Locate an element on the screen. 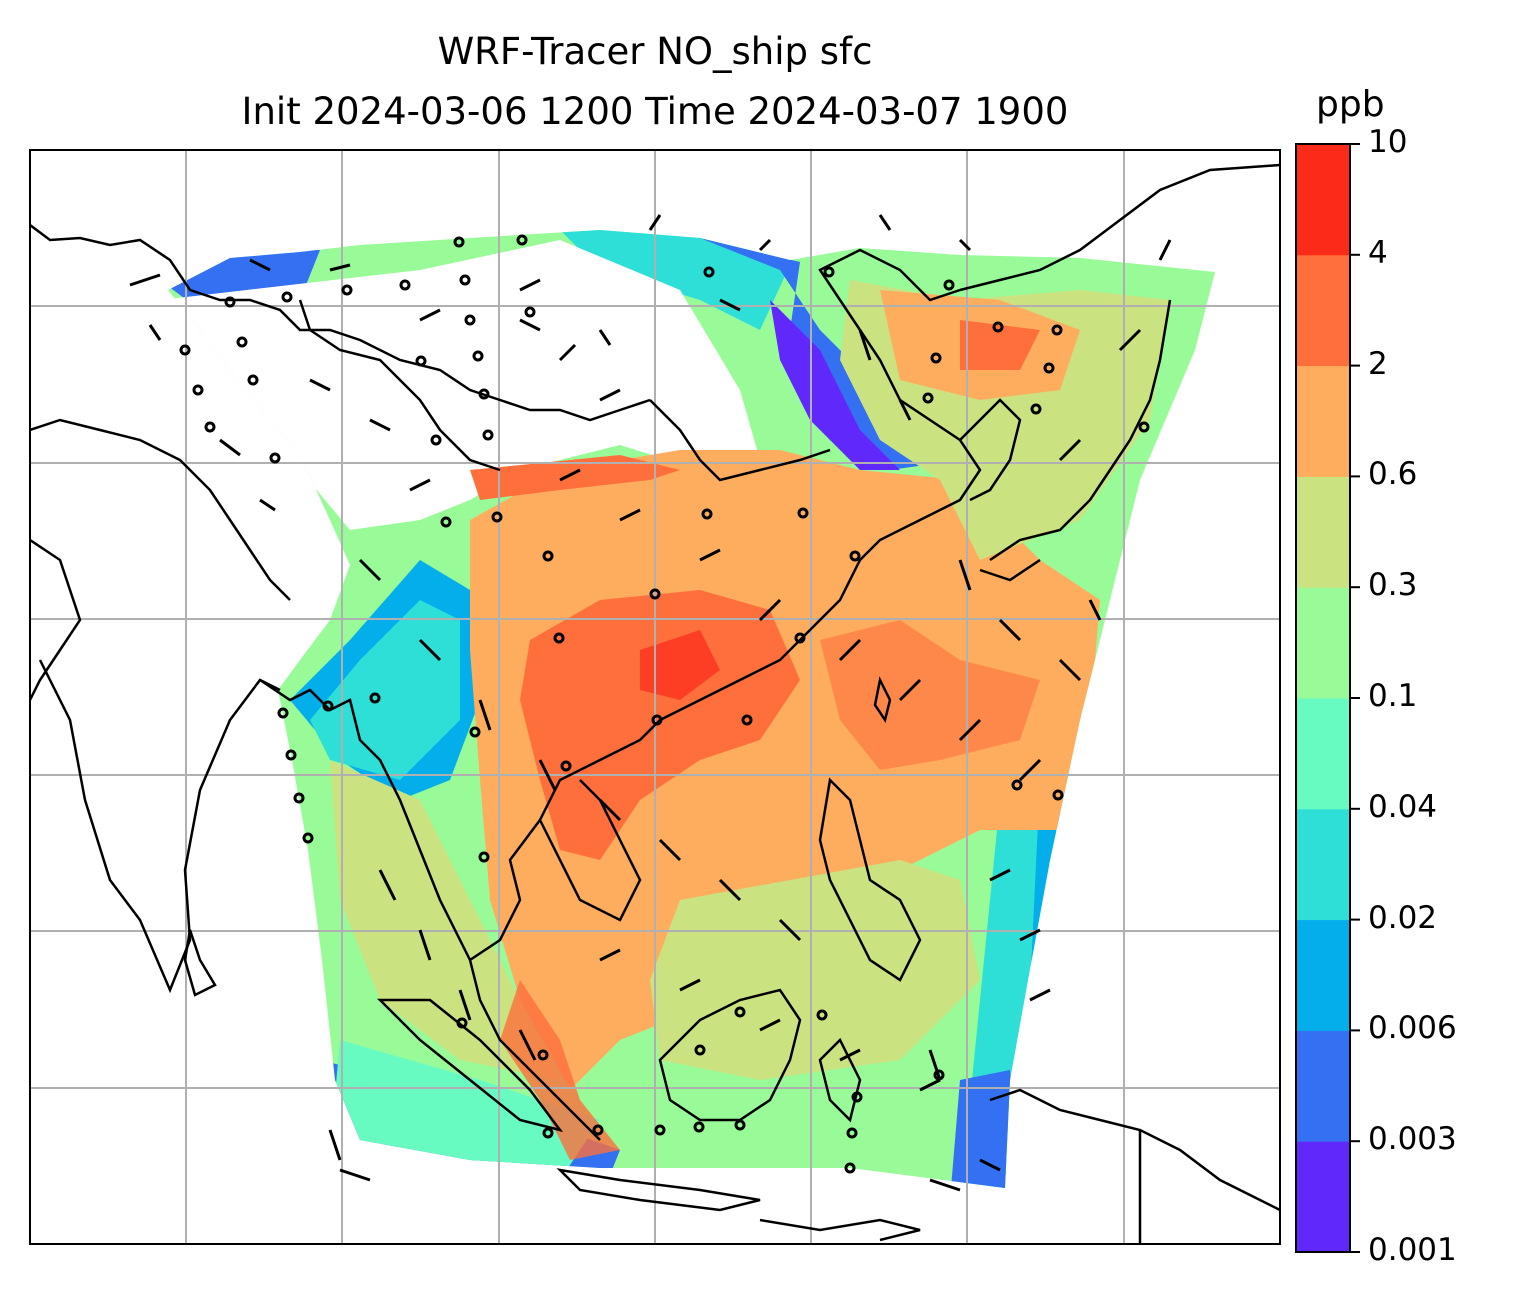 The width and height of the screenshot is (1528, 1306). colorbar-tick-label: 10 is located at coordinates (1388, 142).